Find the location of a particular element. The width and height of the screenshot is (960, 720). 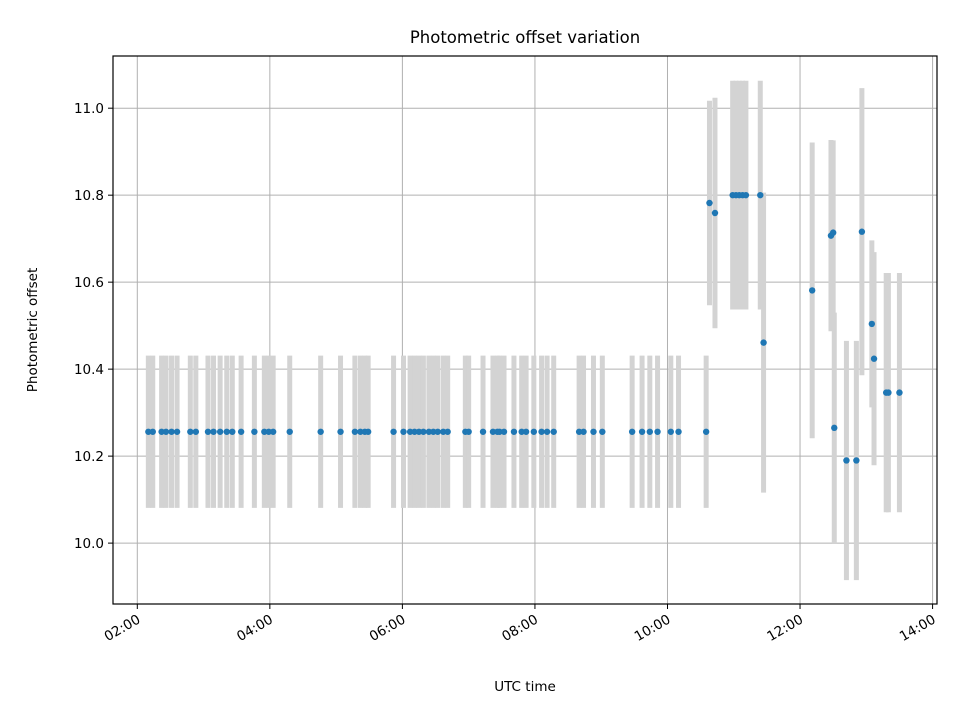

y-ticks: 10.0 10.2 10.4 10.6 10.8 11.0 is located at coordinates (93, 326).